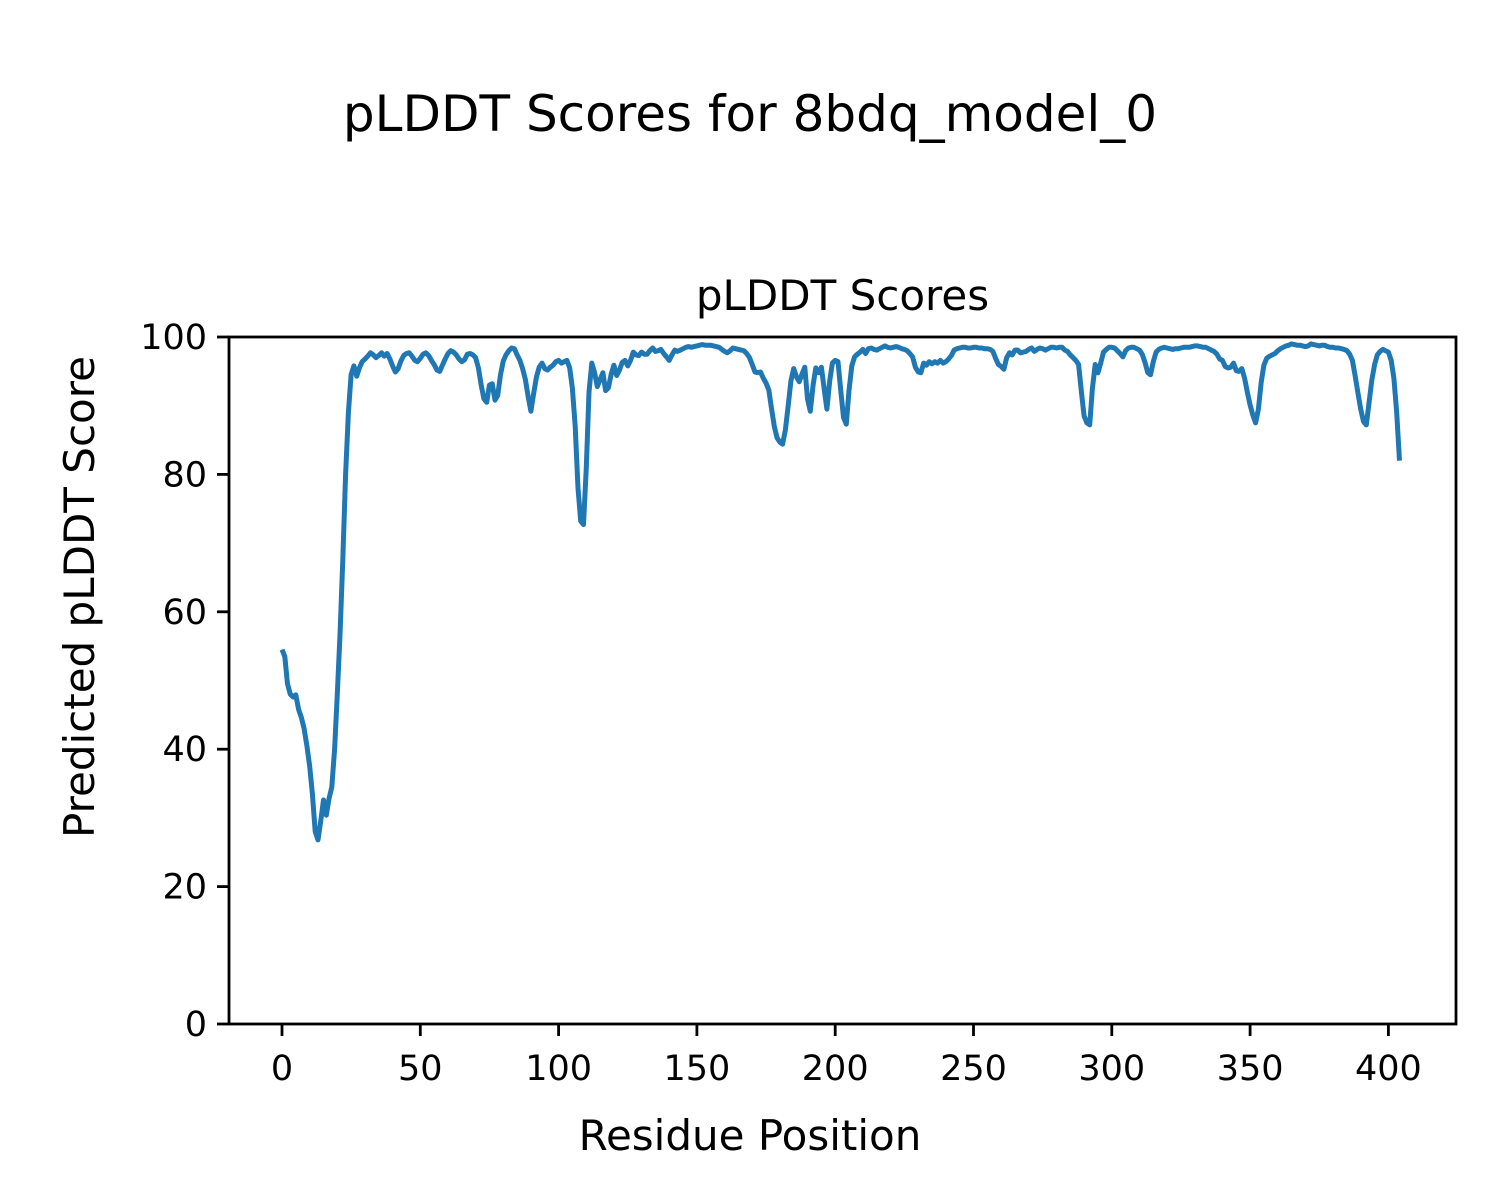 The height and width of the screenshot is (1200, 1500). Describe the element at coordinates (79, 597) in the screenshot. I see `y-axis-label: Predicted pLDDT Score` at that location.